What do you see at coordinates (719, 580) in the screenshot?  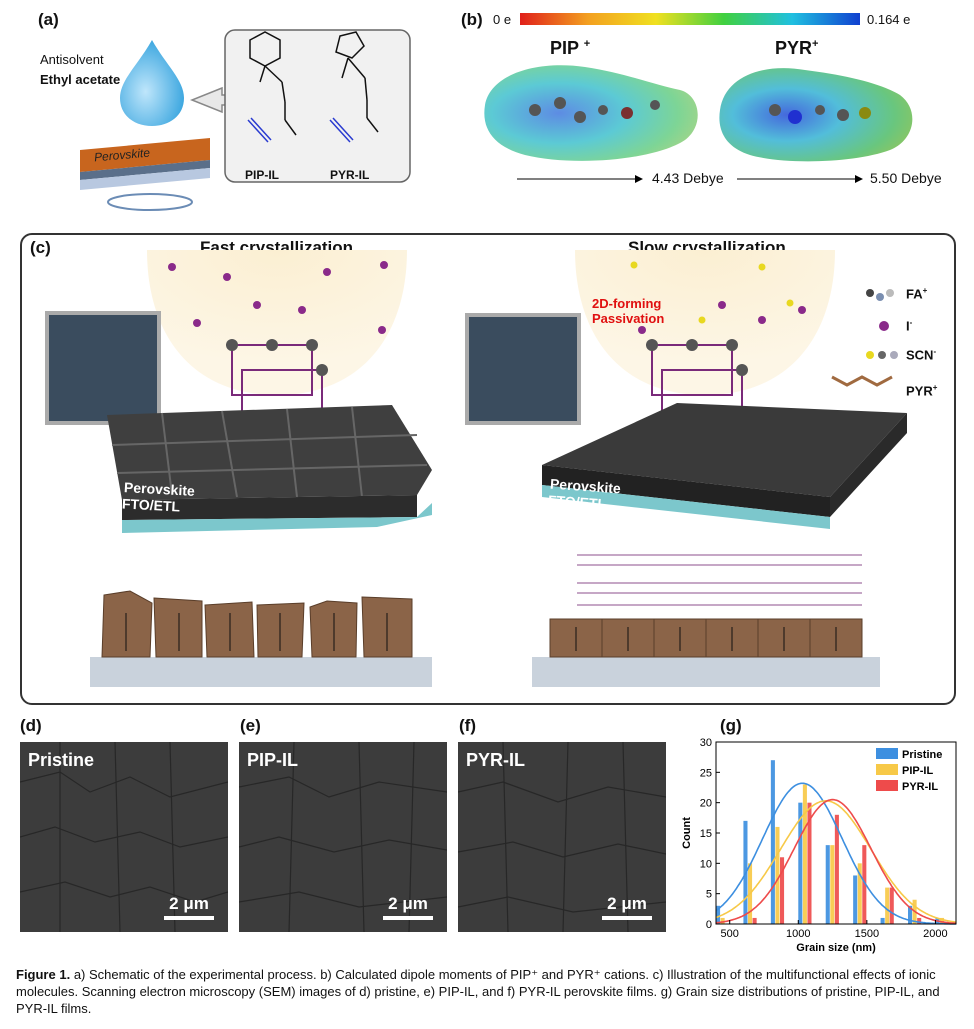 I see `2d-layers` at bounding box center [719, 580].